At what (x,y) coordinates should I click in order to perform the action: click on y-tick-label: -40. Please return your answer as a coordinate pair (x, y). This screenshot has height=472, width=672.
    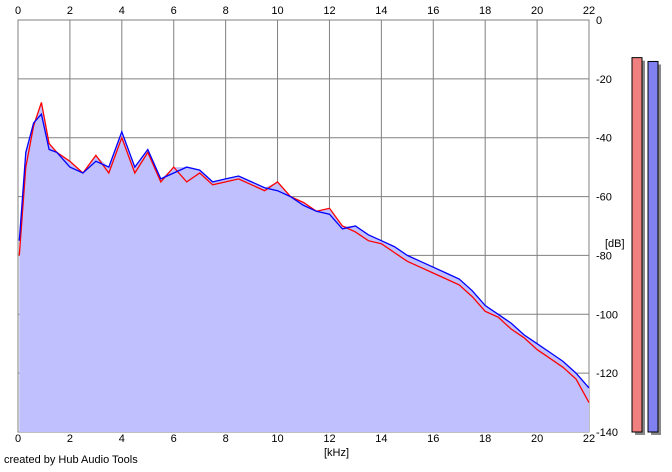
    Looking at the image, I should click on (604, 139).